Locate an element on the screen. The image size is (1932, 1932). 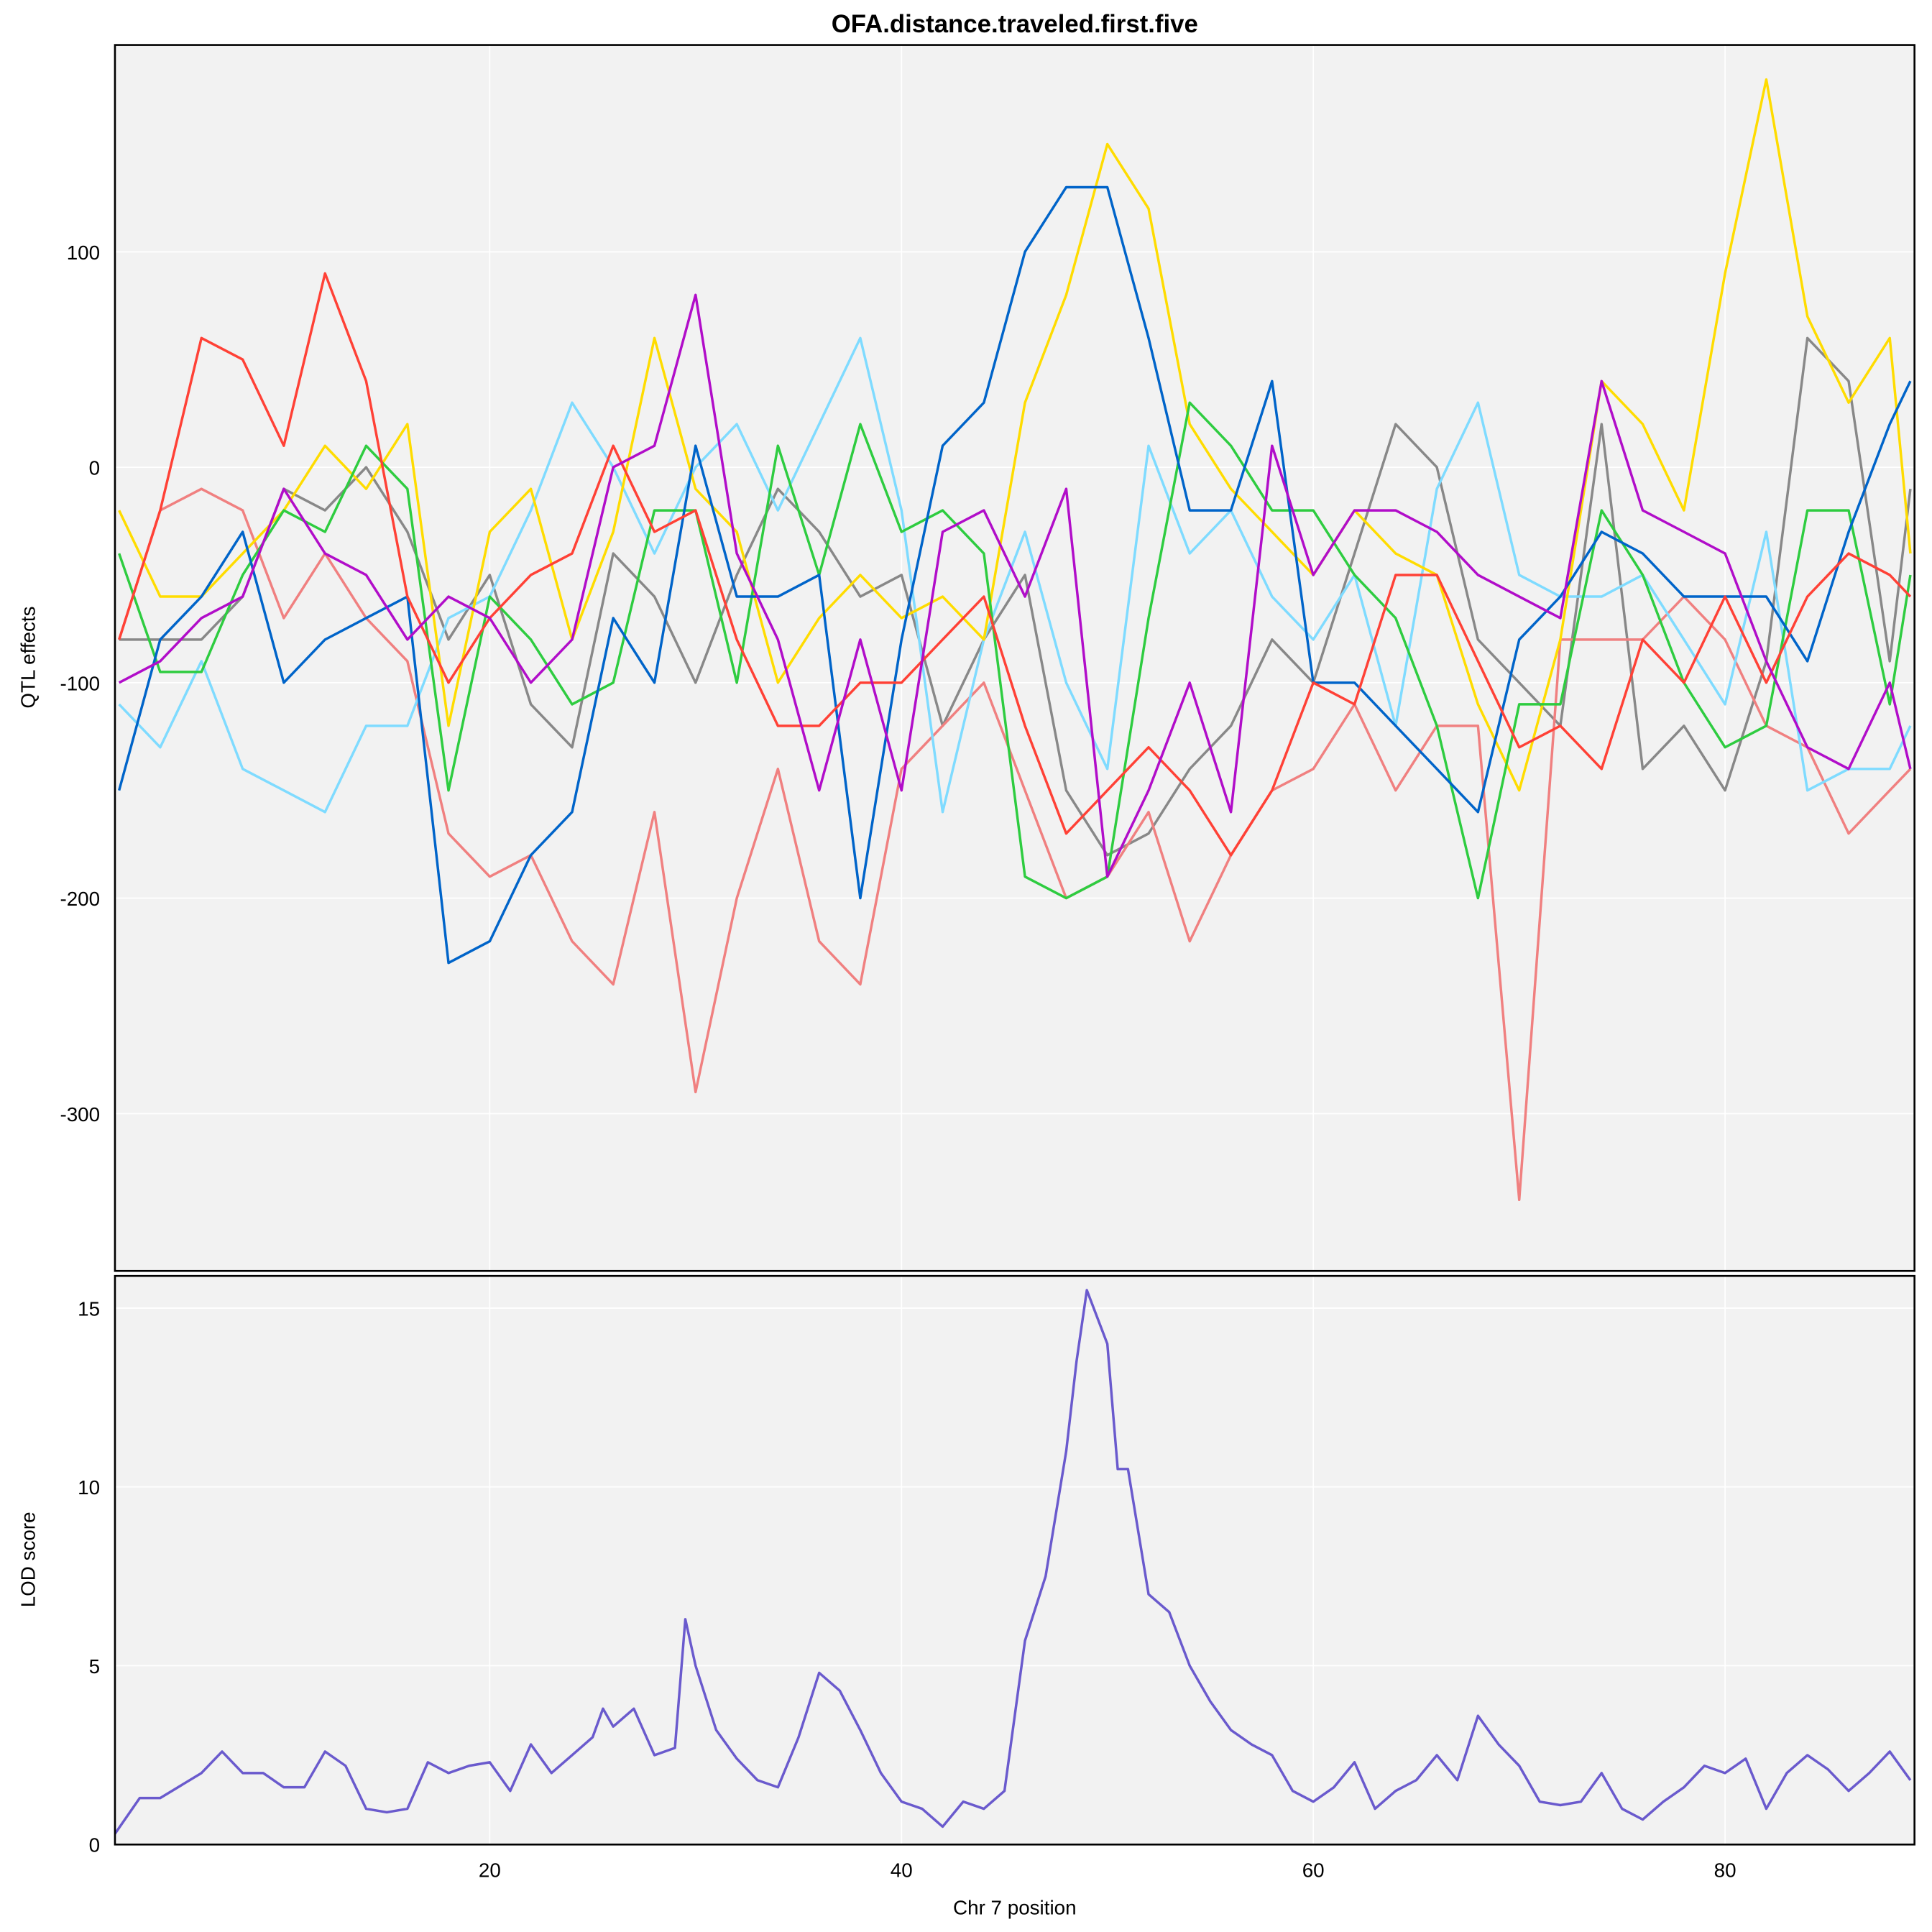
x-tick-label: 80 is located at coordinates (1725, 1870).